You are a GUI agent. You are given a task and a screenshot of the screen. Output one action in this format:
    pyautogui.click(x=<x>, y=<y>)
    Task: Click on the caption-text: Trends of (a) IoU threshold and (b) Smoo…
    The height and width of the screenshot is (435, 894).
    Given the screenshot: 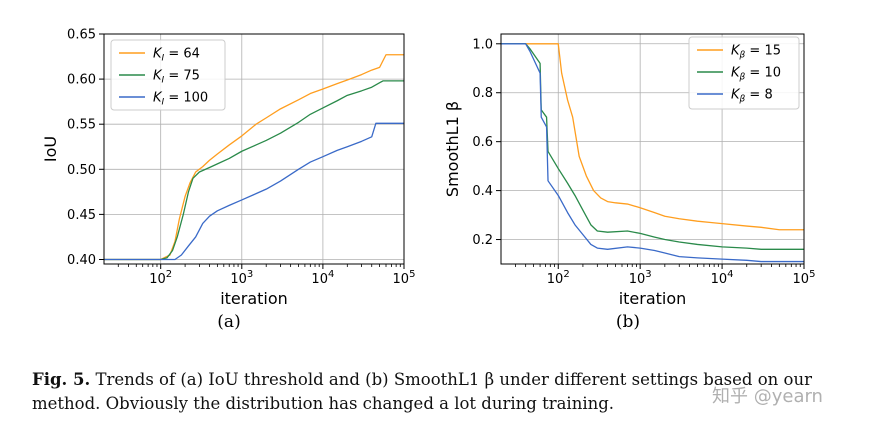 What is the action you would take?
    pyautogui.click(x=422, y=391)
    